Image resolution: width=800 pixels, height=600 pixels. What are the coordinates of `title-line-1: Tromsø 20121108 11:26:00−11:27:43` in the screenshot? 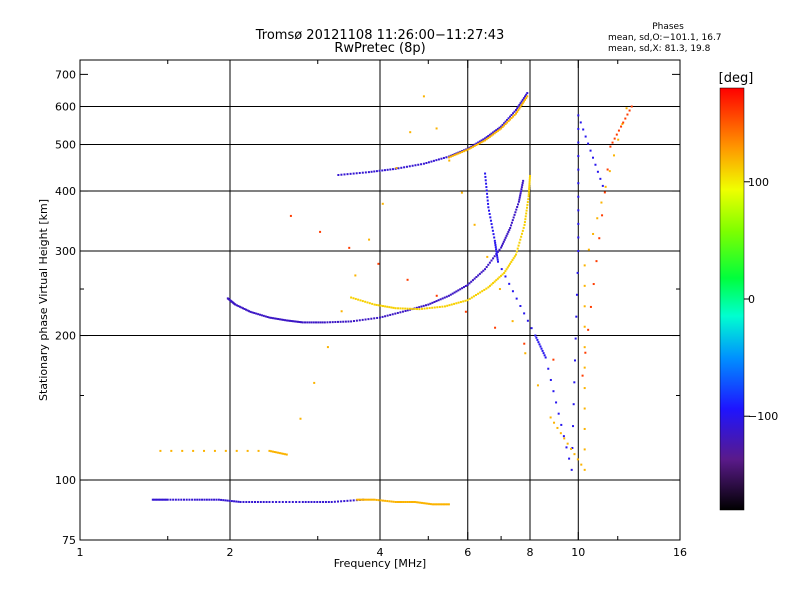 It's located at (380, 35).